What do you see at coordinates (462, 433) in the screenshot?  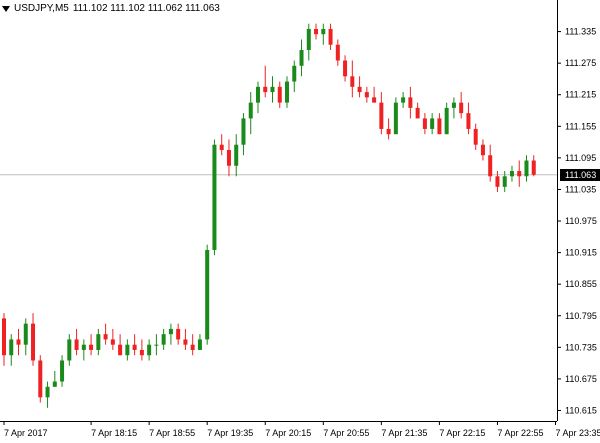 I see `time-tick-label: 7 Apr 22:15` at bounding box center [462, 433].